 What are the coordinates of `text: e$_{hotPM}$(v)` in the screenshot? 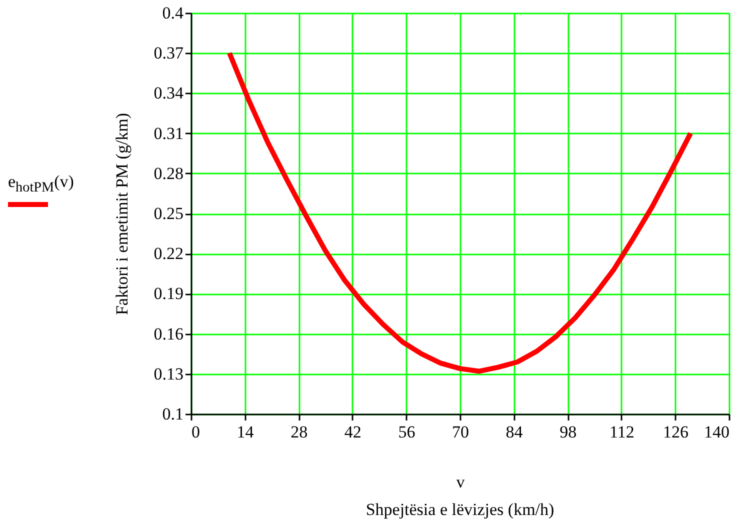 It's located at (41, 184).